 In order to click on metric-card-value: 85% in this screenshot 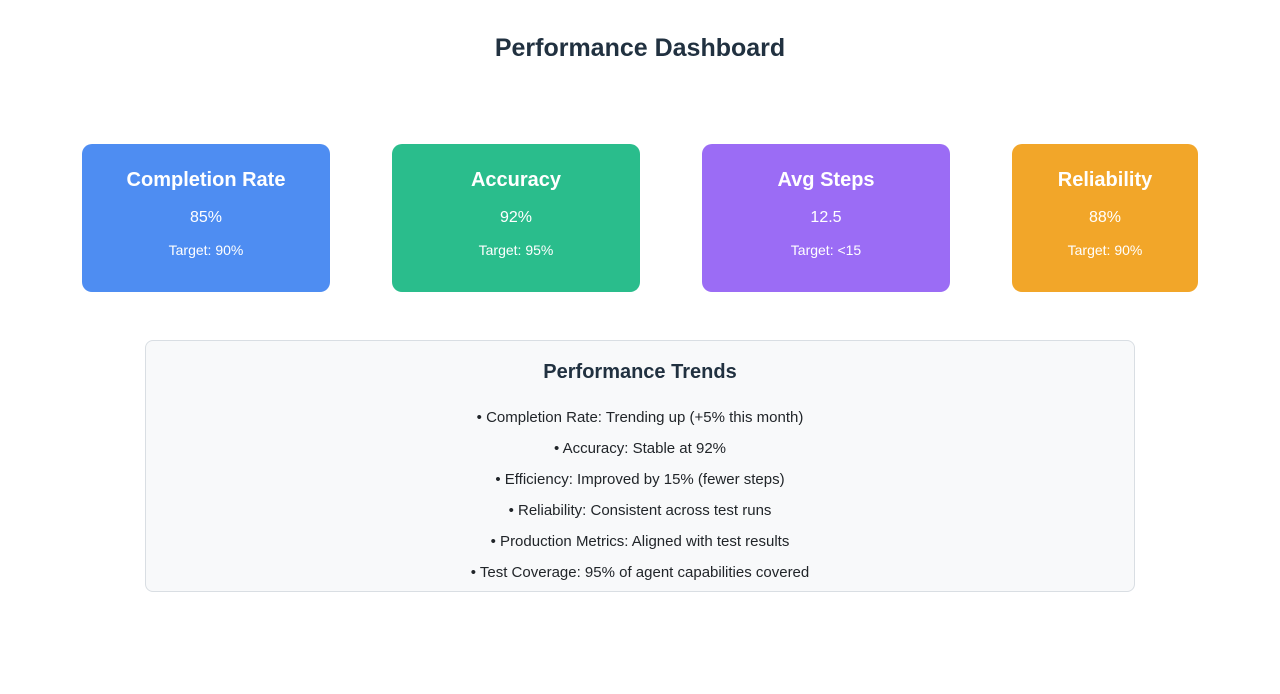, I will do `click(206, 217)`.